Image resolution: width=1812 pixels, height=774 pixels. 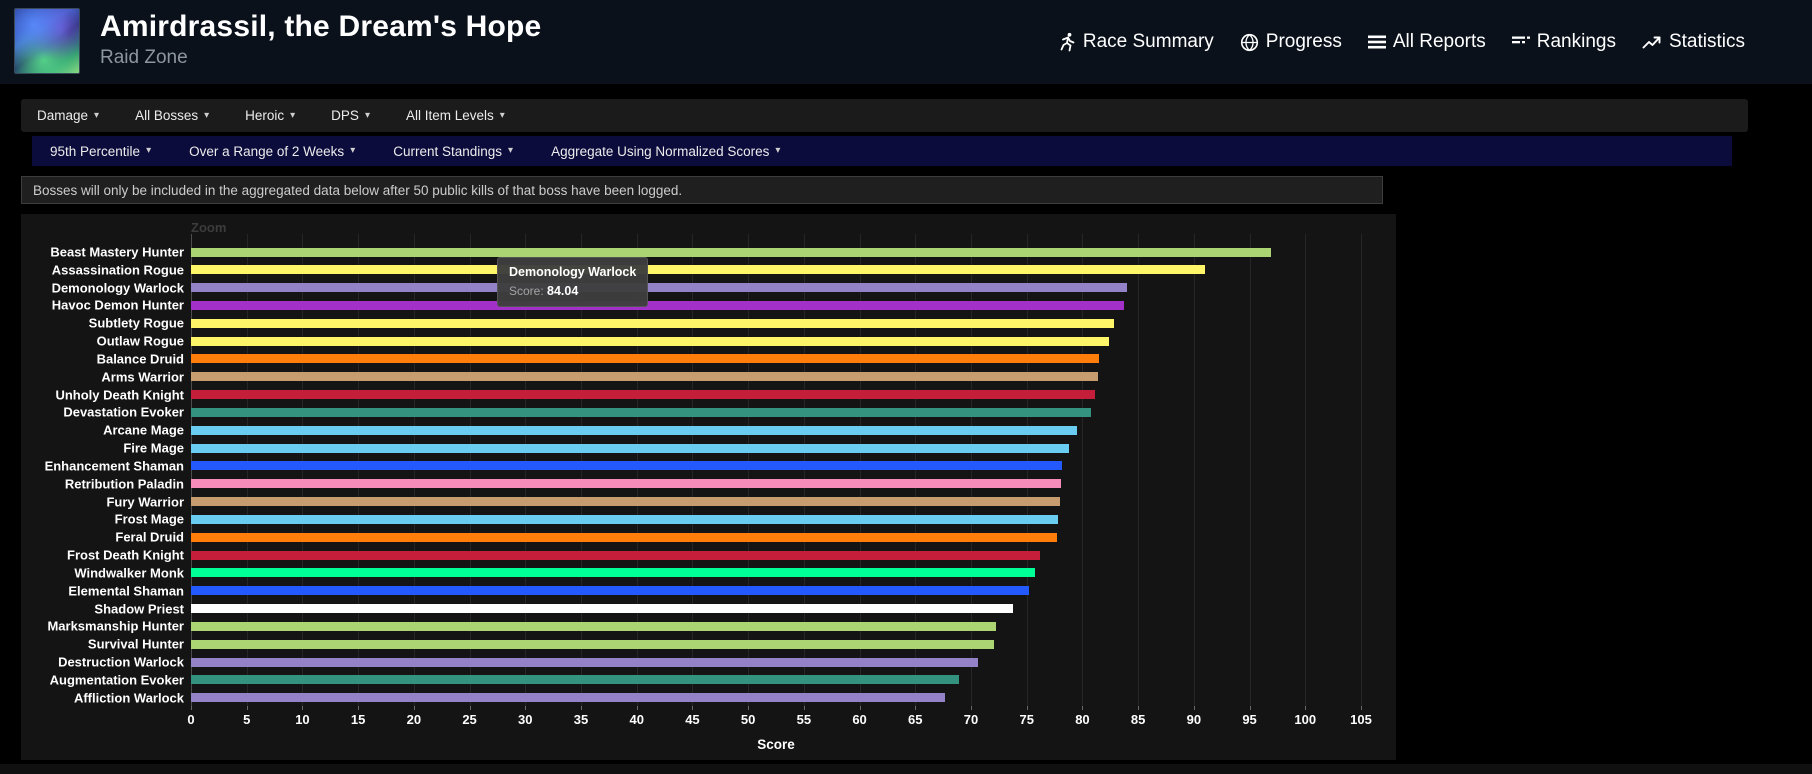 What do you see at coordinates (321, 26) in the screenshot?
I see `page-title: Amirdrassil, the Dream's Hope` at bounding box center [321, 26].